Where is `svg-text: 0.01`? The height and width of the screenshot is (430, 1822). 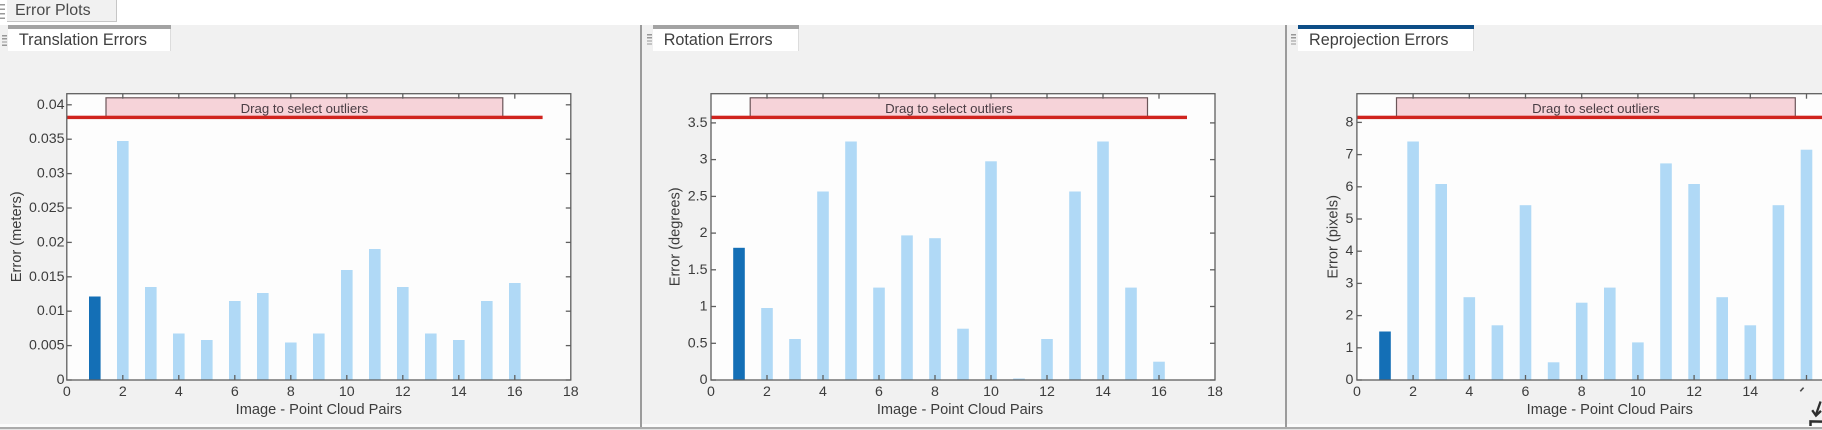
svg-text: 0.01 is located at coordinates (51, 311).